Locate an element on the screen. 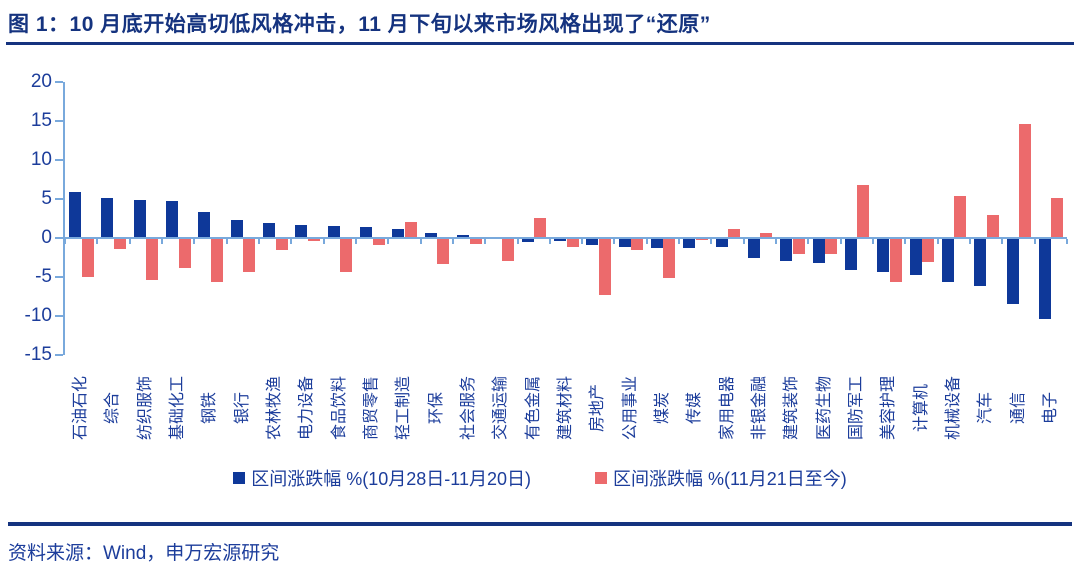 The height and width of the screenshot is (578, 1080). x-category-label: 通信 is located at coordinates (1018, 408).